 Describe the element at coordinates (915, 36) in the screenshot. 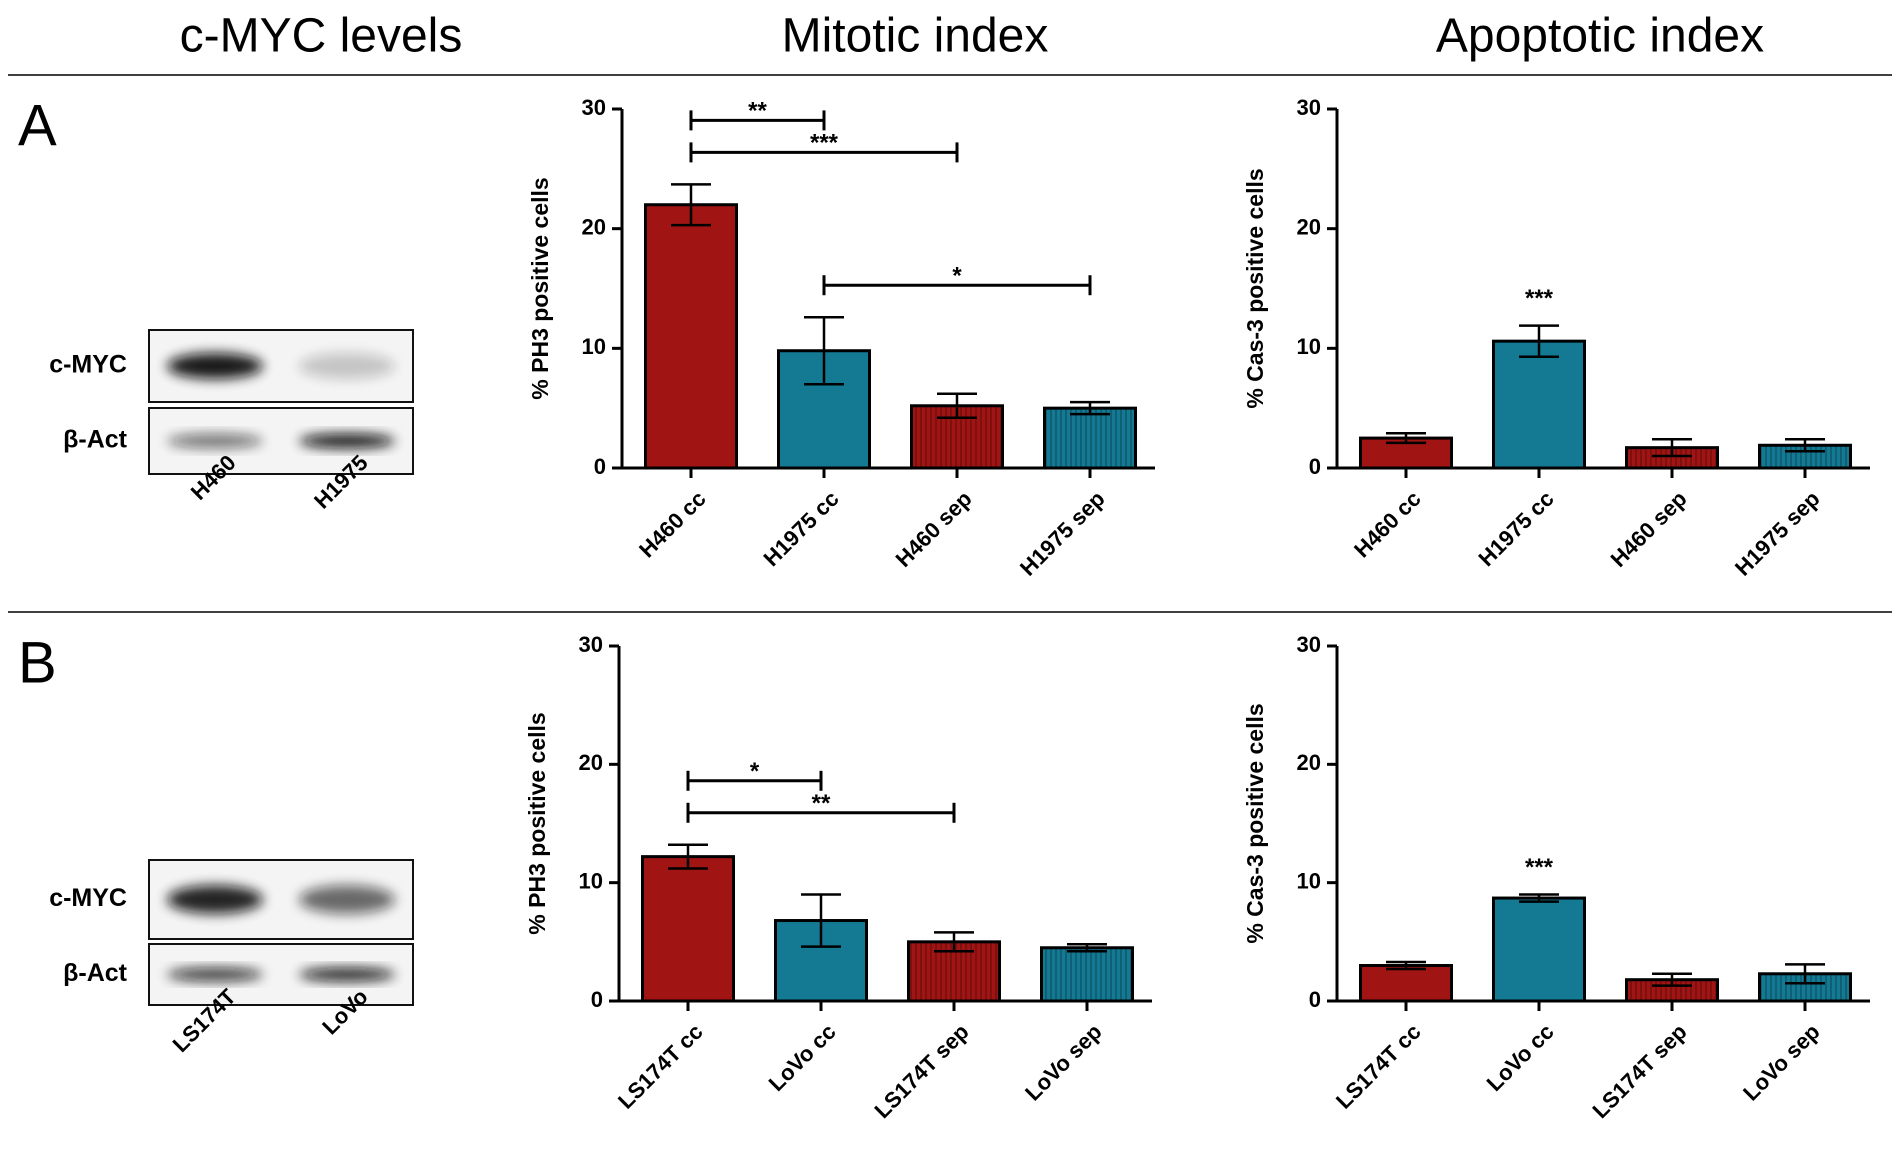

I see `header: Mitotic index` at that location.